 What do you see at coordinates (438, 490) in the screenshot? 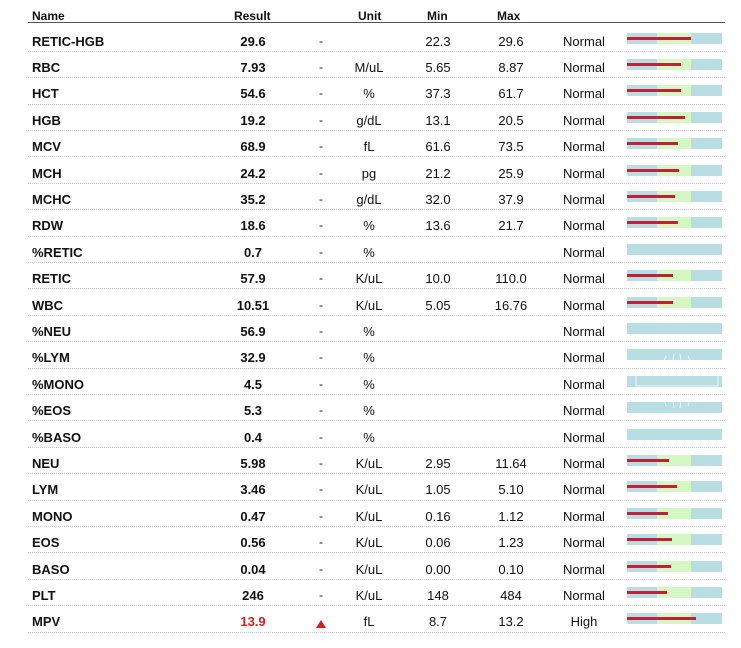
I see `row-min: 1.05` at bounding box center [438, 490].